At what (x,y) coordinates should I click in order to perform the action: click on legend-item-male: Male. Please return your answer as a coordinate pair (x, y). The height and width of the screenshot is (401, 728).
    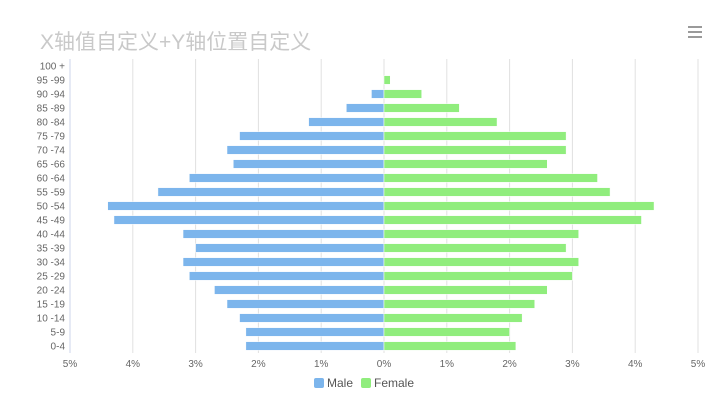
    Looking at the image, I should click on (333, 383).